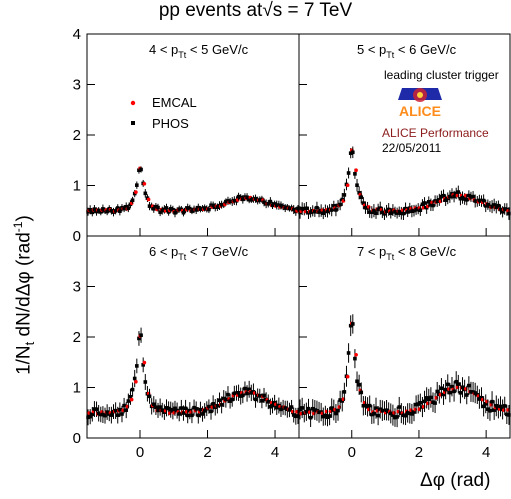  Describe the element at coordinates (486, 452) in the screenshot. I see `x-tick-label: 4` at that location.